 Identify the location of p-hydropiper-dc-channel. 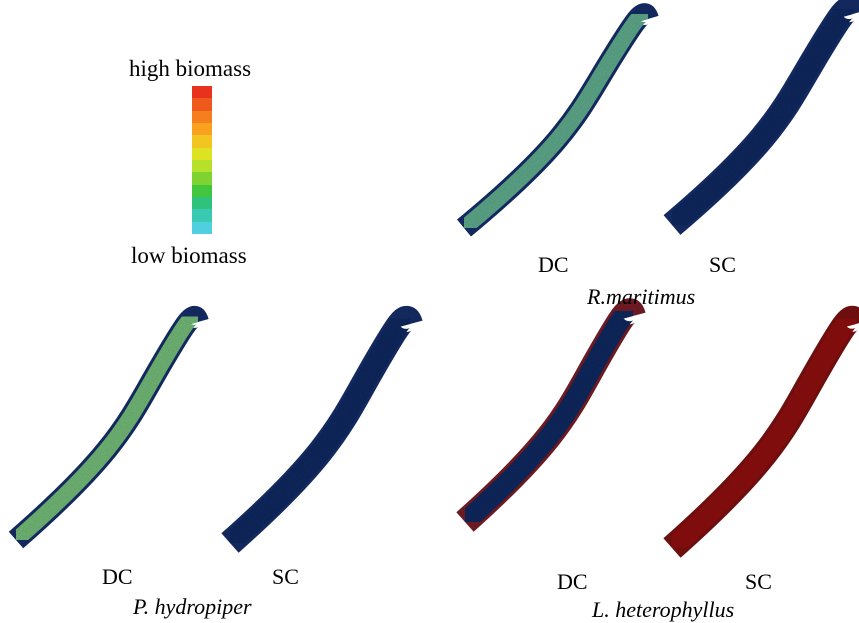
(108, 428).